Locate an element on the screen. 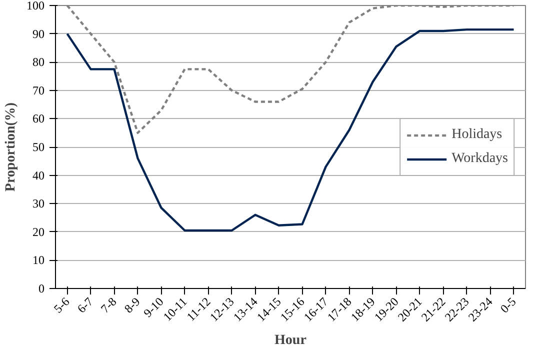  x-tick-label: 6-7 is located at coordinates (85, 305).